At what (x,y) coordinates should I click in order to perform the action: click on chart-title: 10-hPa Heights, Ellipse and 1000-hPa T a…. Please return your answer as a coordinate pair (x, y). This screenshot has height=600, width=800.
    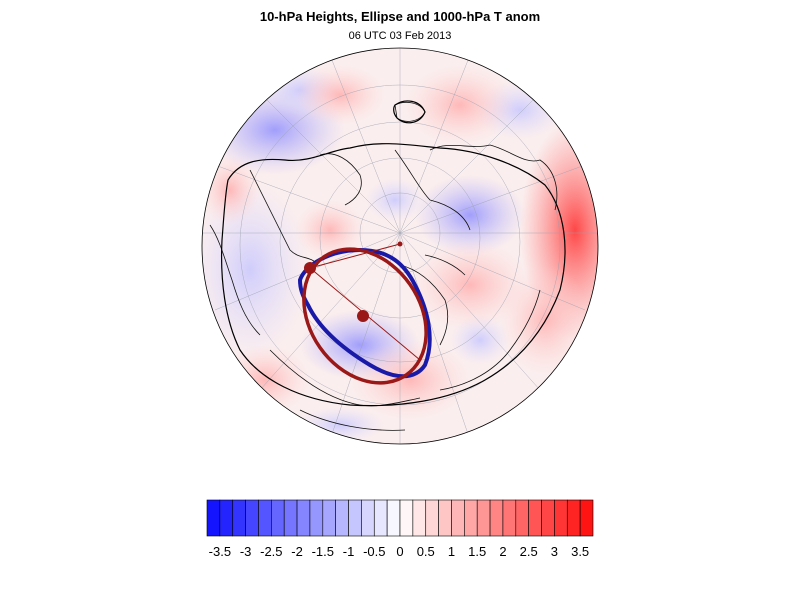
    Looking at the image, I should click on (400, 16).